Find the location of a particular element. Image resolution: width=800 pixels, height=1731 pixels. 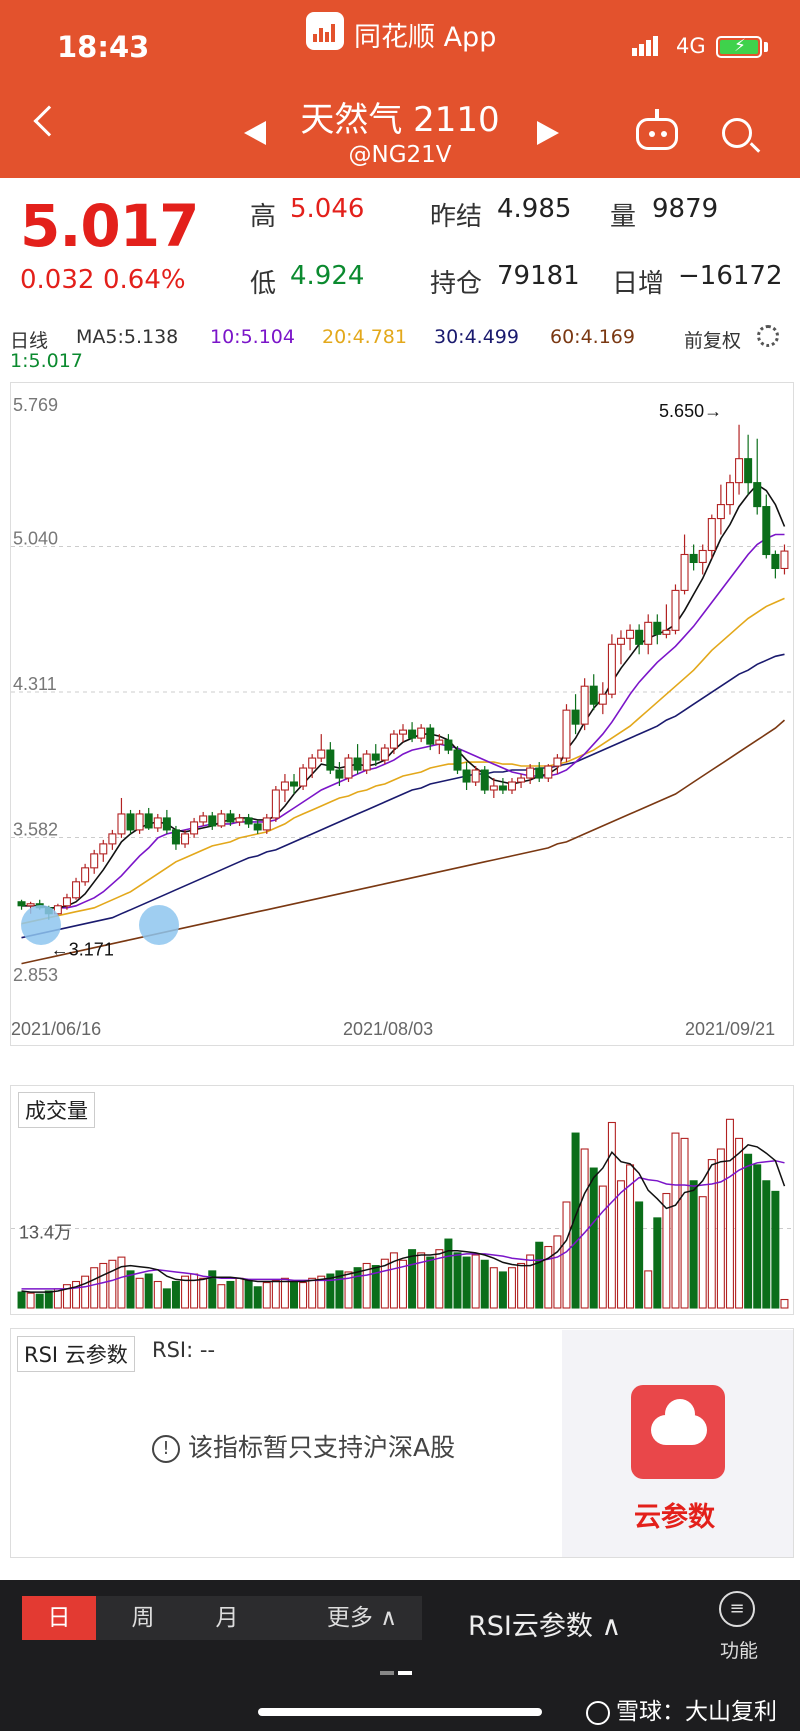

open-interest-label: 持仓 is located at coordinates (456, 284).